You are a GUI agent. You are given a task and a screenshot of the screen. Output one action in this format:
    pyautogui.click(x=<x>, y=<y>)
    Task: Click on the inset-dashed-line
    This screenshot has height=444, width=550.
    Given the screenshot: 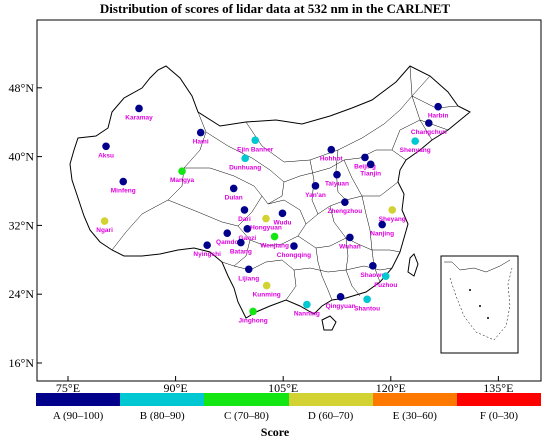 What is the action you would take?
    pyautogui.click(x=481, y=304)
    